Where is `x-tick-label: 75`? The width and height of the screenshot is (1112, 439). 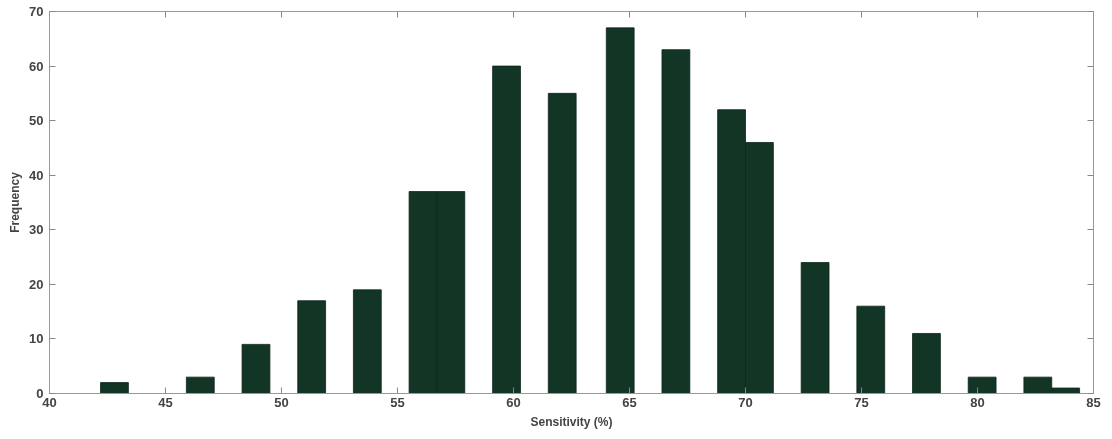 x-tick-label: 75 is located at coordinates (861, 402).